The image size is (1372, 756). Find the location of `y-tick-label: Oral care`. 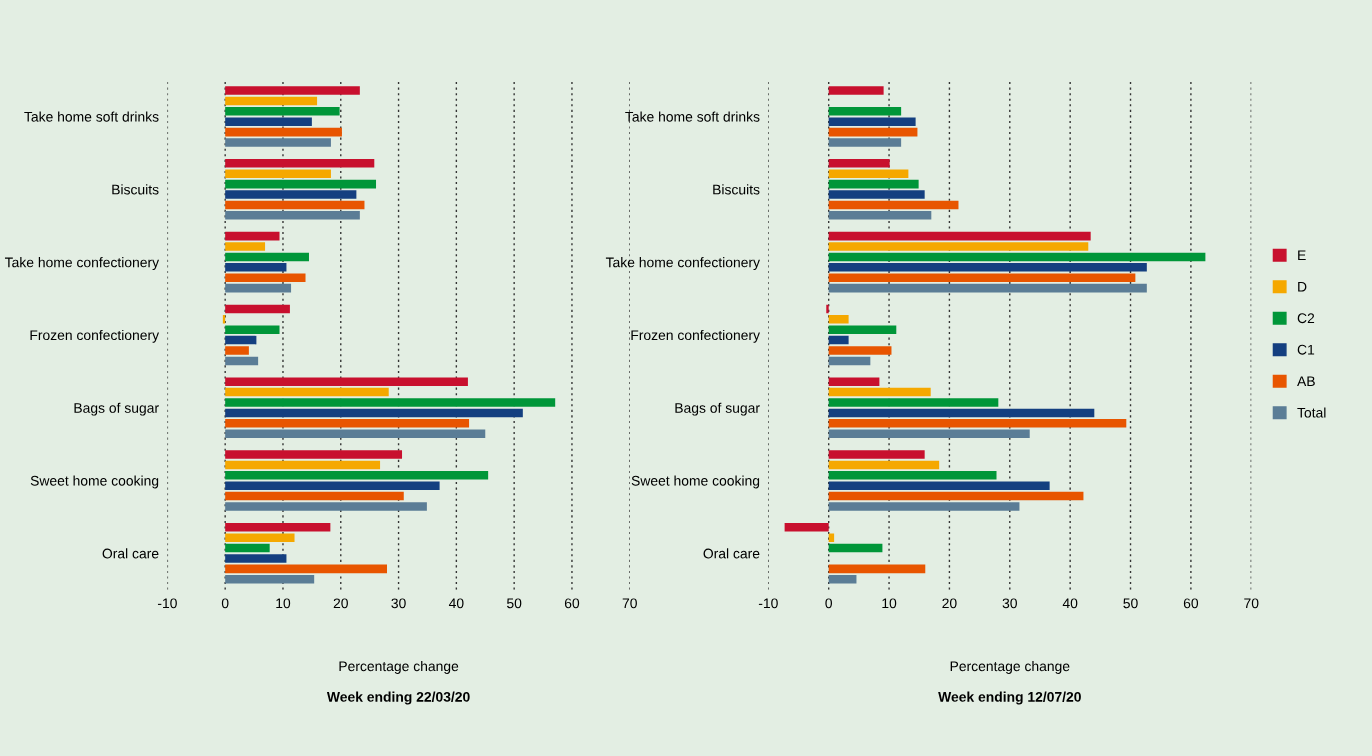

y-tick-label: Oral care is located at coordinates (731, 553).